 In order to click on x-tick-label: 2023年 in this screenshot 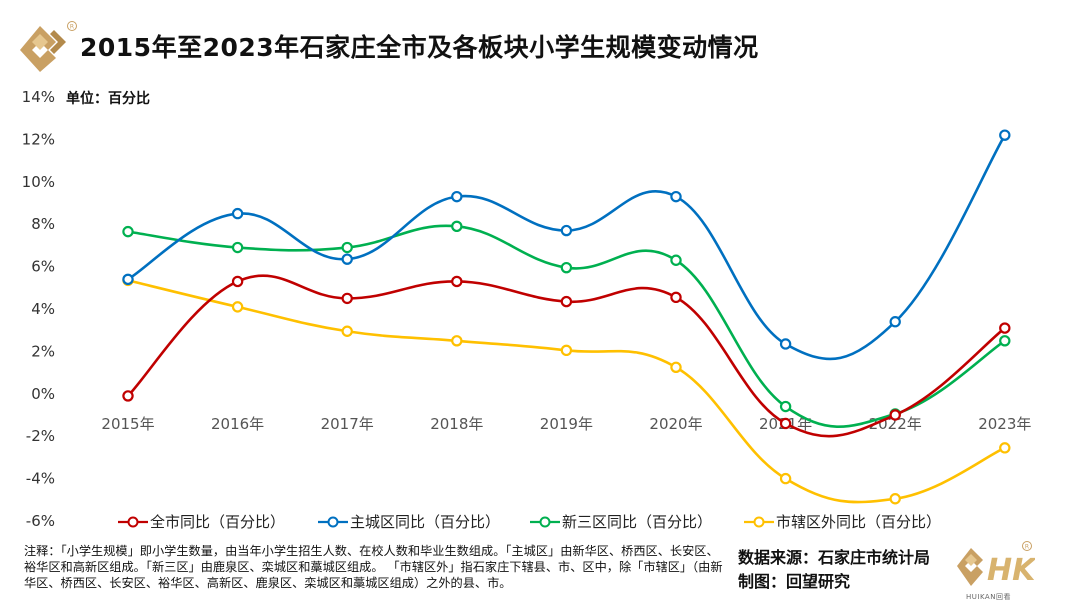, I will do `click(1004, 424)`.